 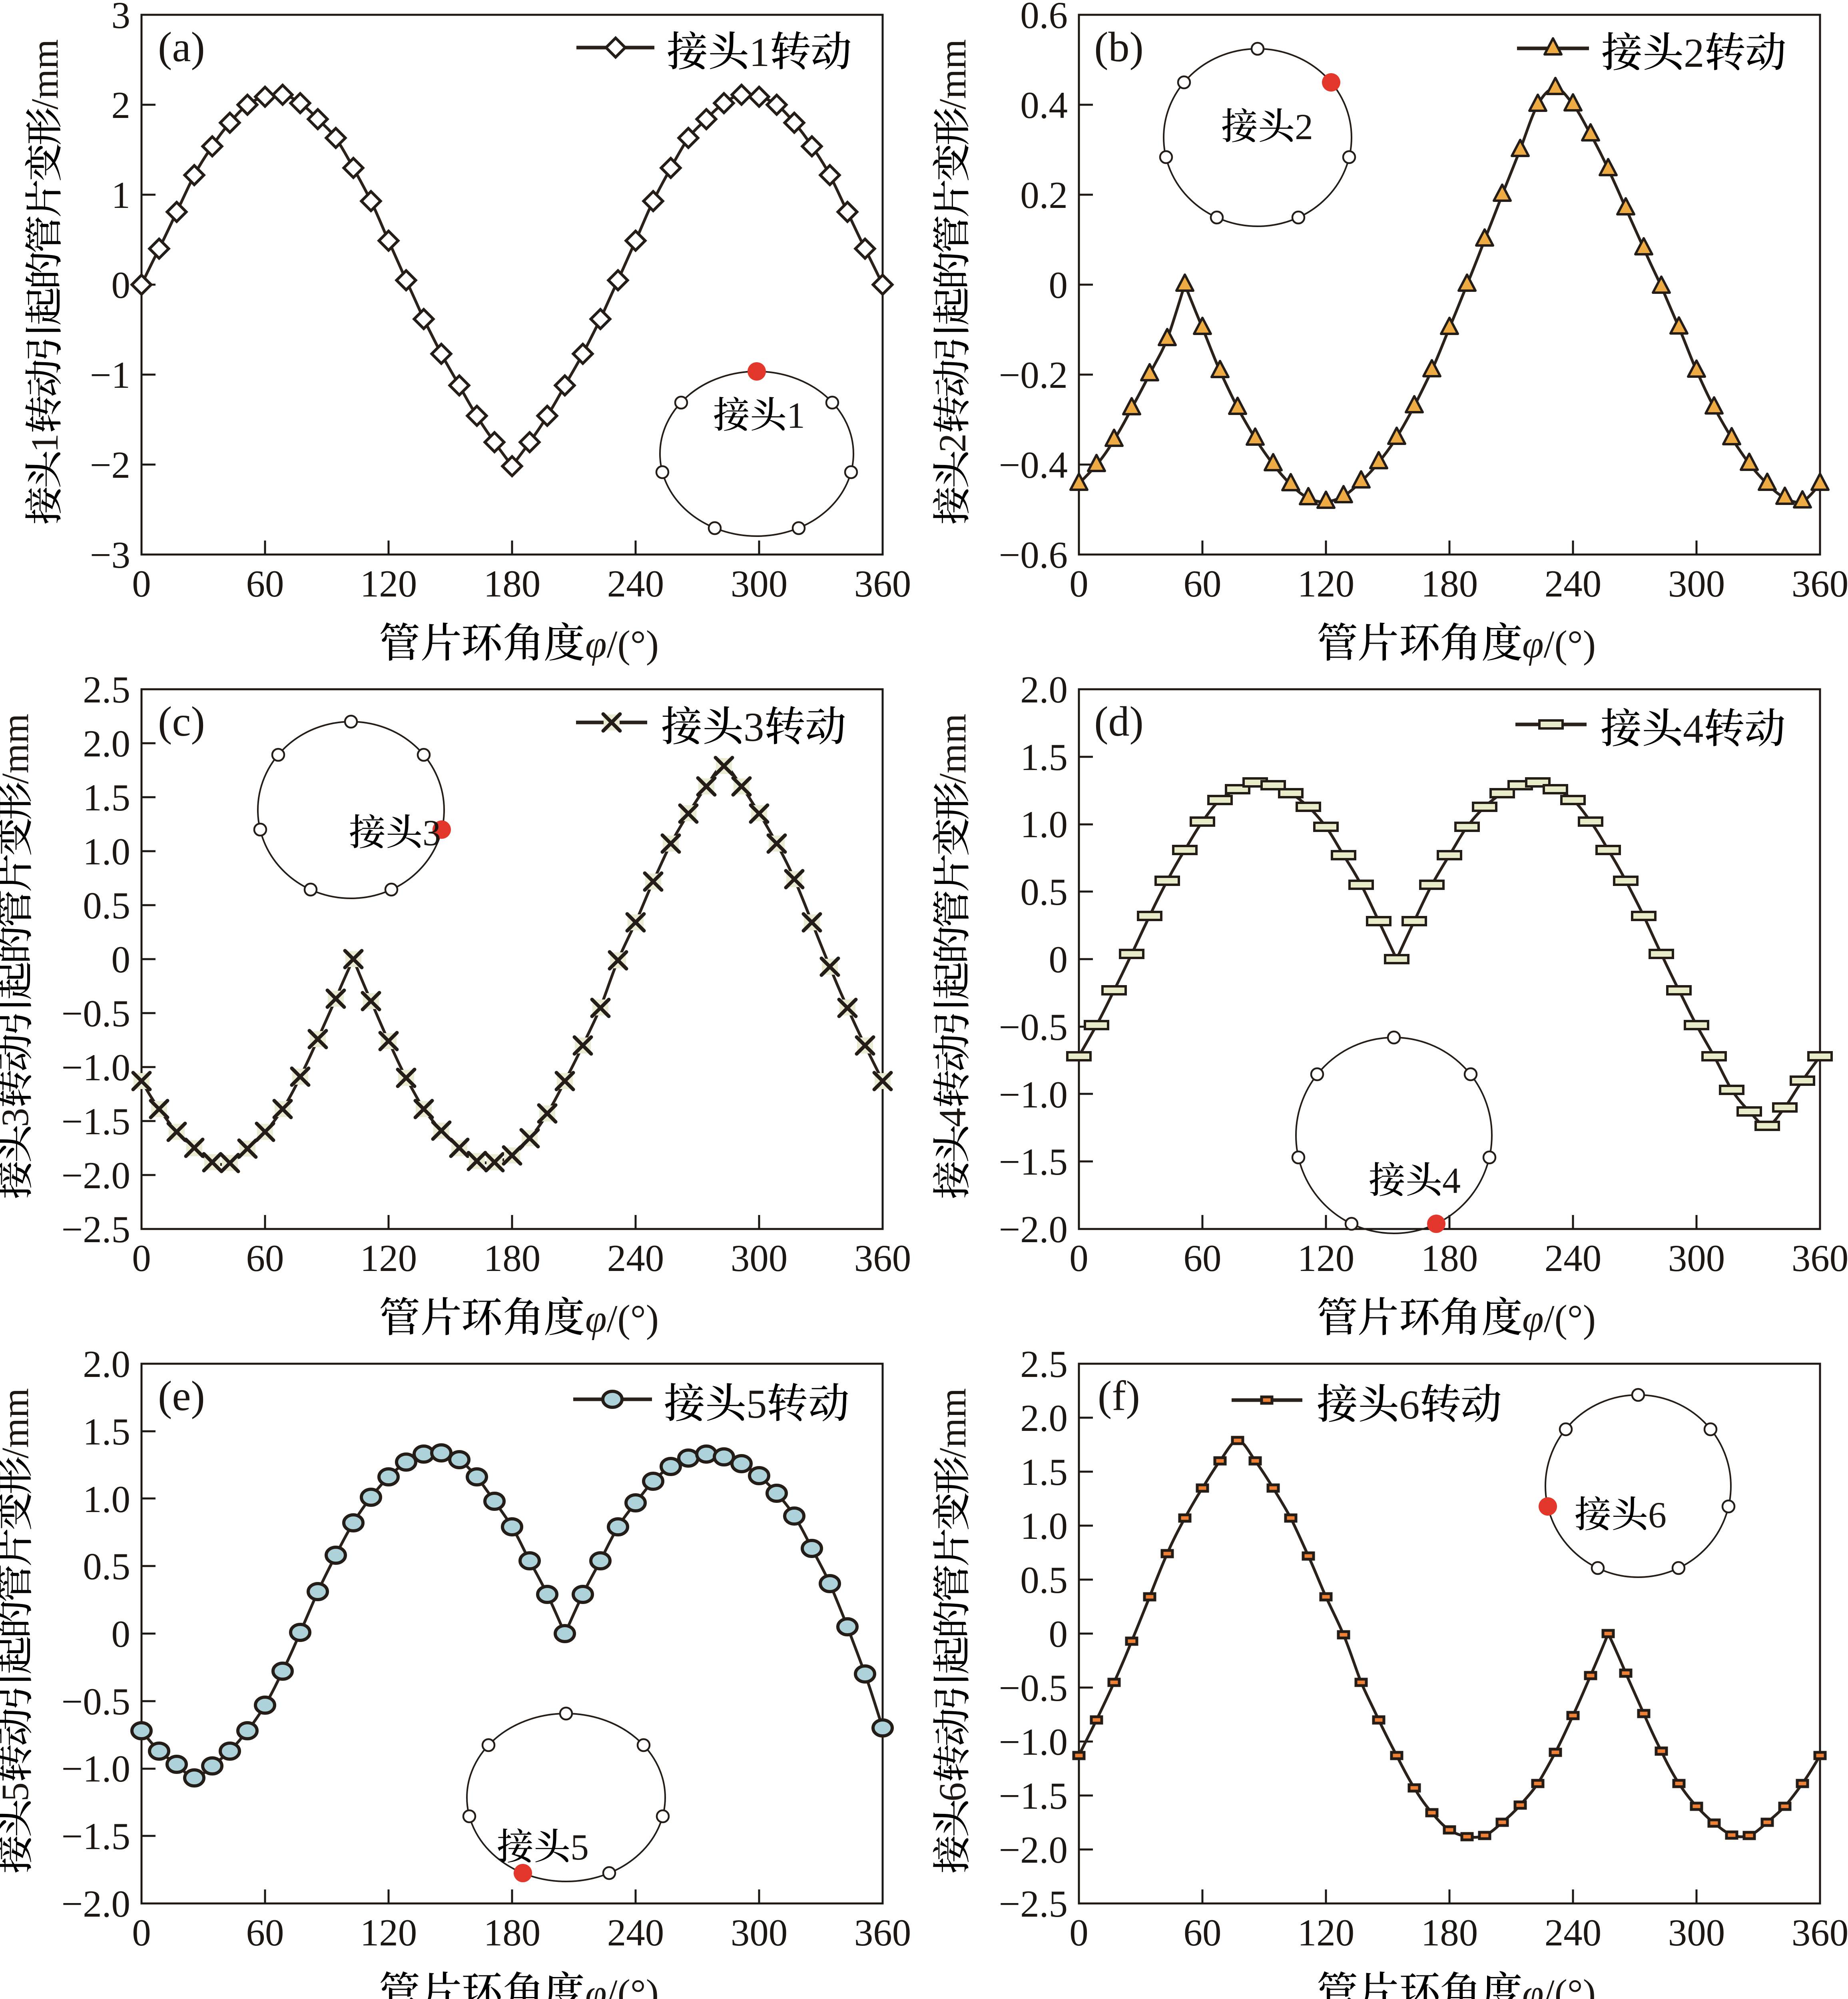 What do you see at coordinates (96, 1230) in the screenshot?
I see `svg-text: −2.5` at bounding box center [96, 1230].